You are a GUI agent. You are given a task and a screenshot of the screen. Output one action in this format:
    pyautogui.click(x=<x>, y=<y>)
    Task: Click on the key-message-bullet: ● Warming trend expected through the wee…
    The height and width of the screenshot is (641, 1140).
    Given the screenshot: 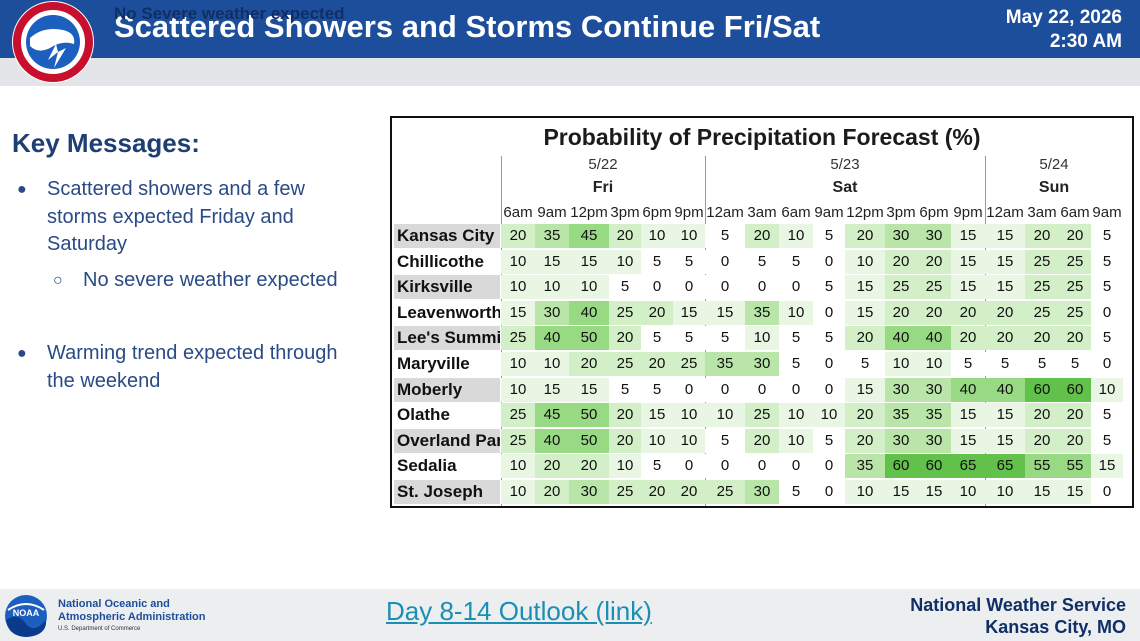 What is the action you would take?
    pyautogui.click(x=187, y=367)
    